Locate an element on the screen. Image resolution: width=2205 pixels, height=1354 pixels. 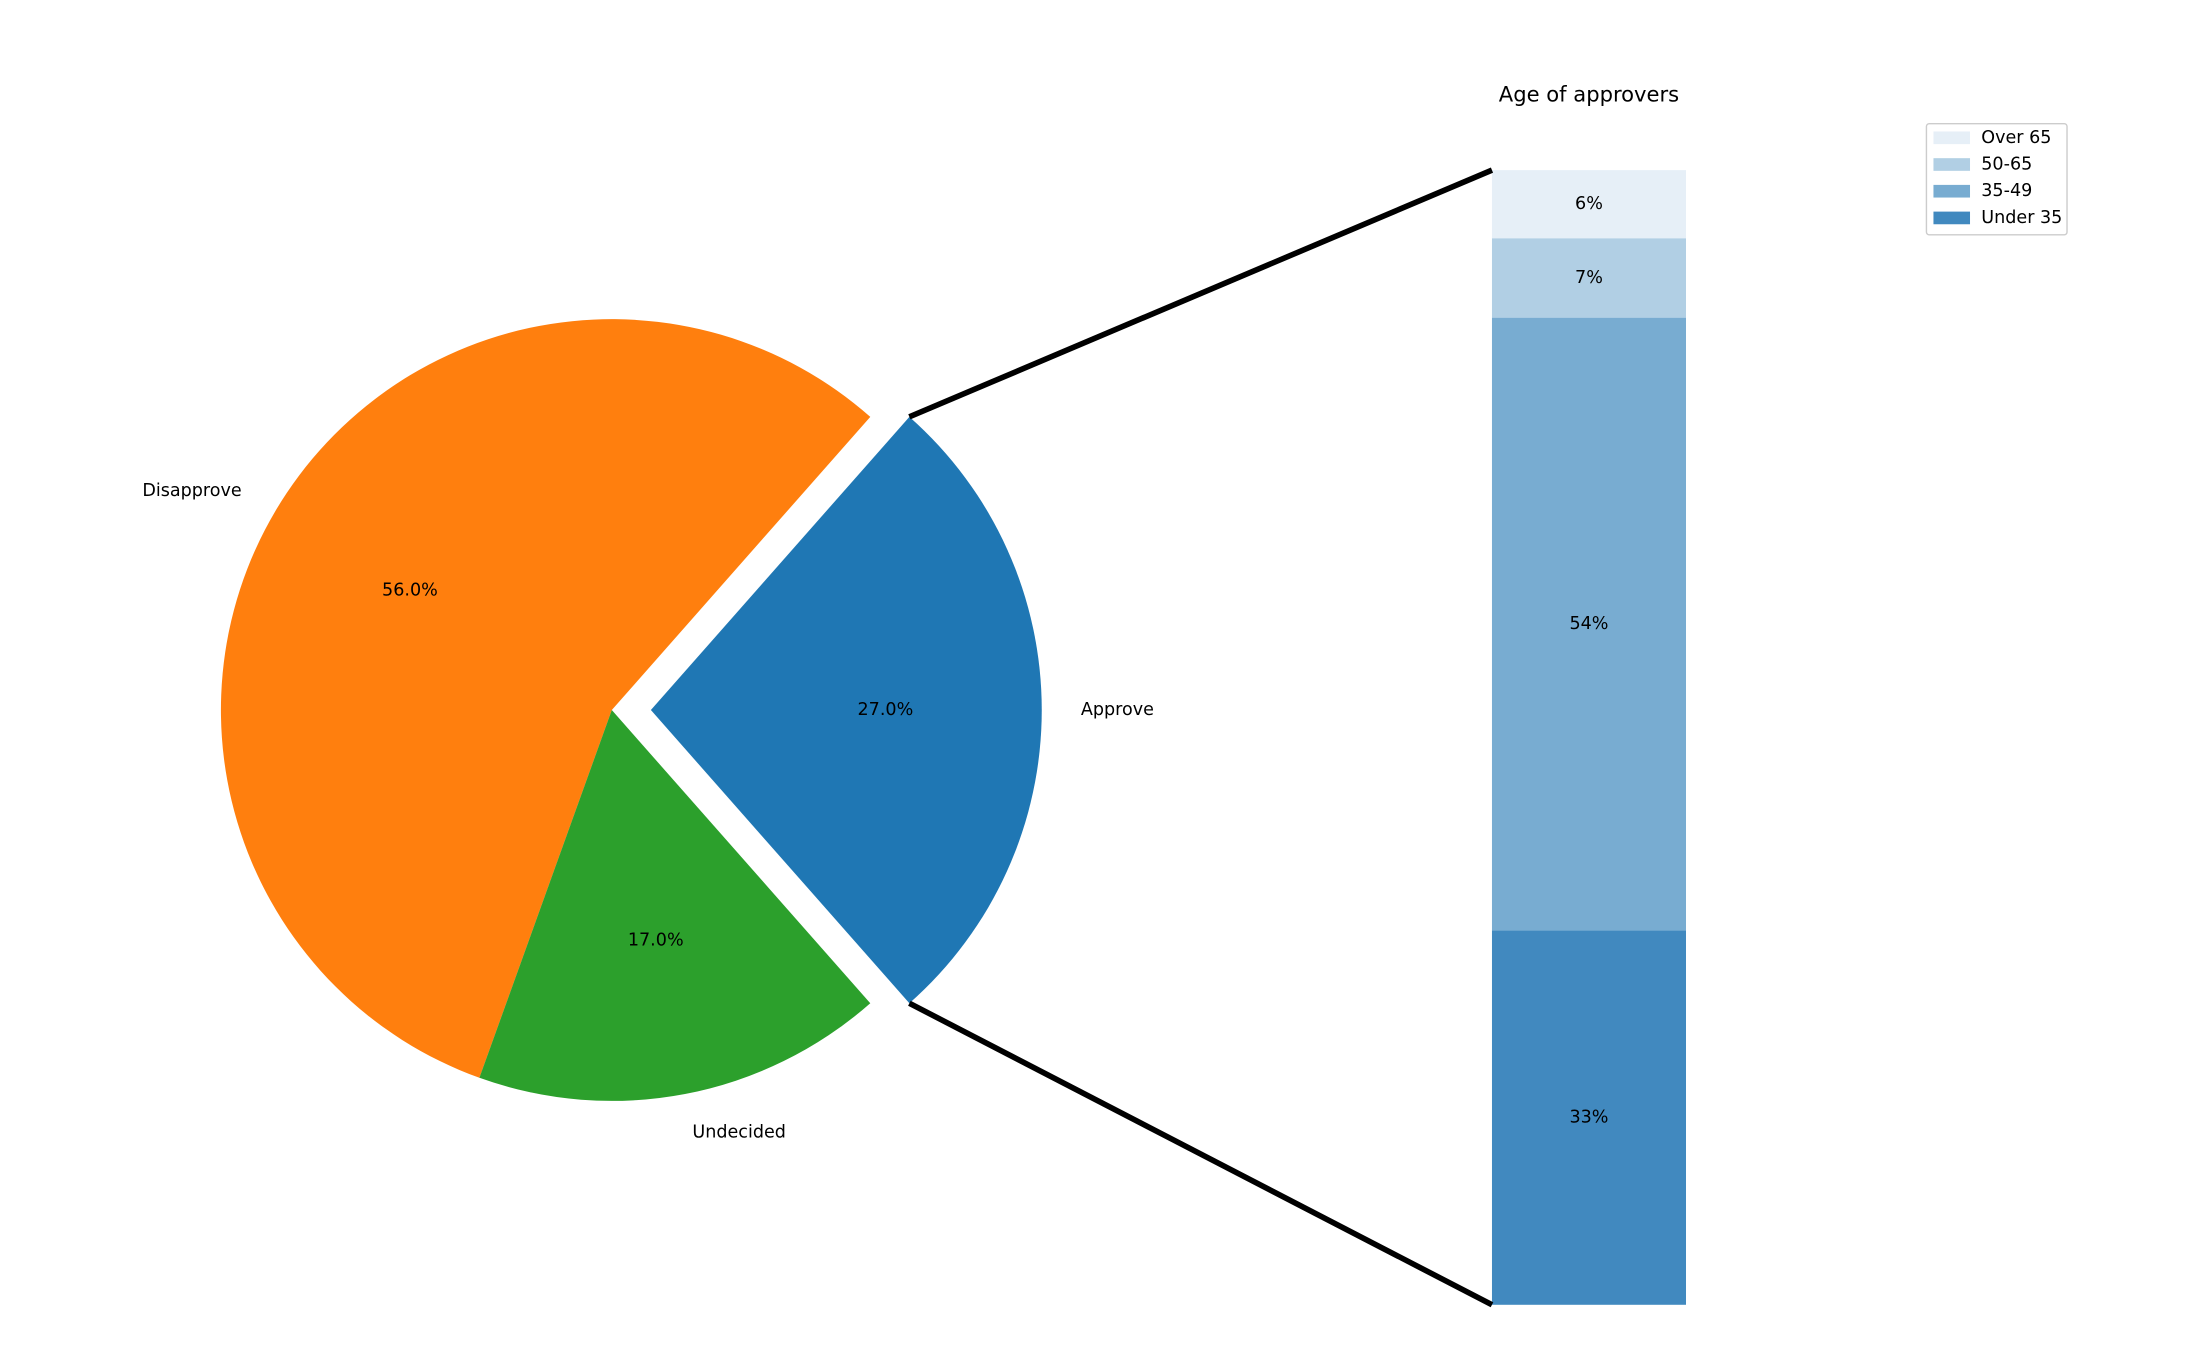
bar-value-label: 6% is located at coordinates (1589, 204).